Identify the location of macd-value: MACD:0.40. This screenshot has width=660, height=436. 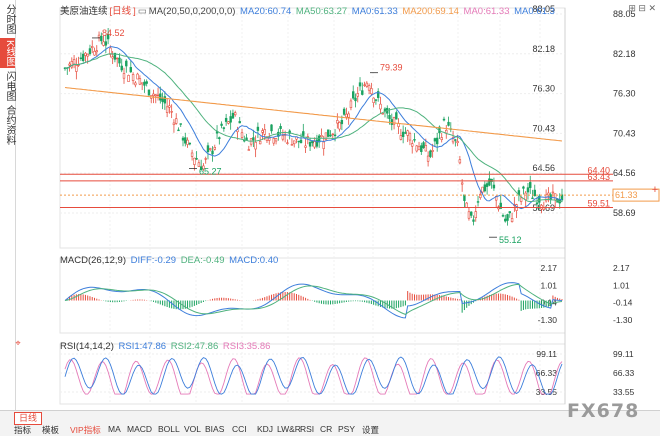
(254, 260).